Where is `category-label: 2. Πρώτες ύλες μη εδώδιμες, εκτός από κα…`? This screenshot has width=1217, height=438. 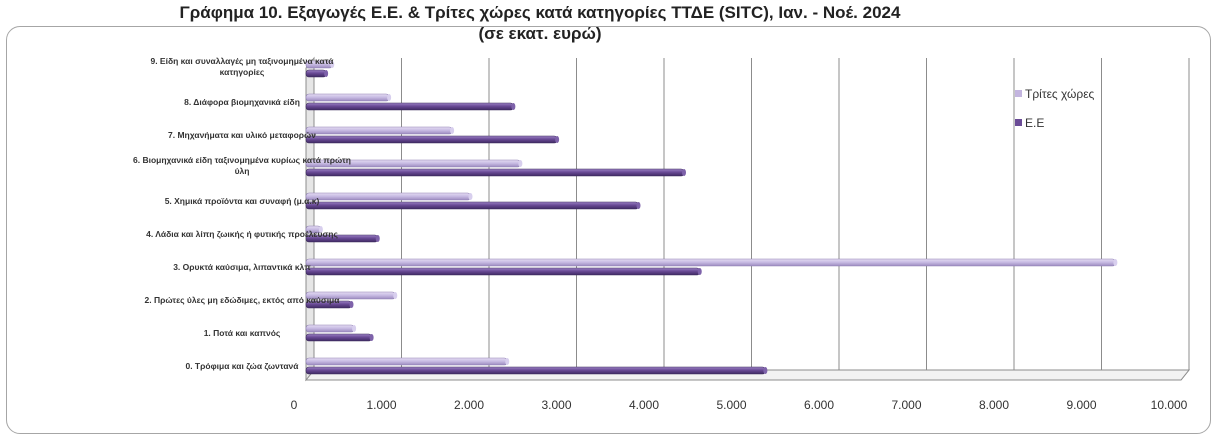
category-label: 2. Πρώτες ύλες μη εδώδιμες, εκτός από κα… is located at coordinates (243, 300).